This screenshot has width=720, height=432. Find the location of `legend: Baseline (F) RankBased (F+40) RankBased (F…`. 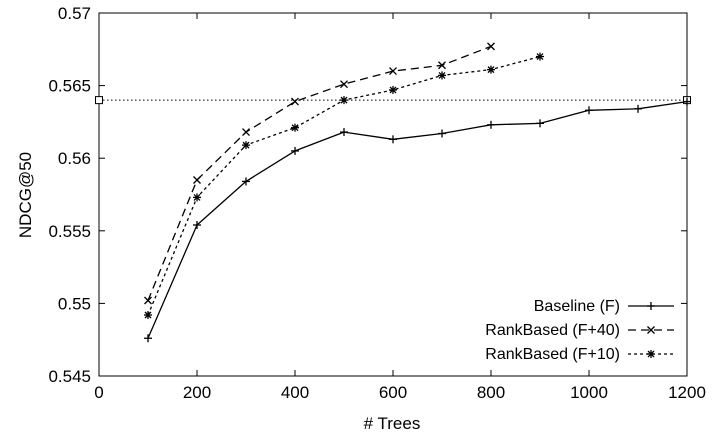

legend: Baseline (F) RankBased (F+40) RankBased (F… is located at coordinates (579, 330).